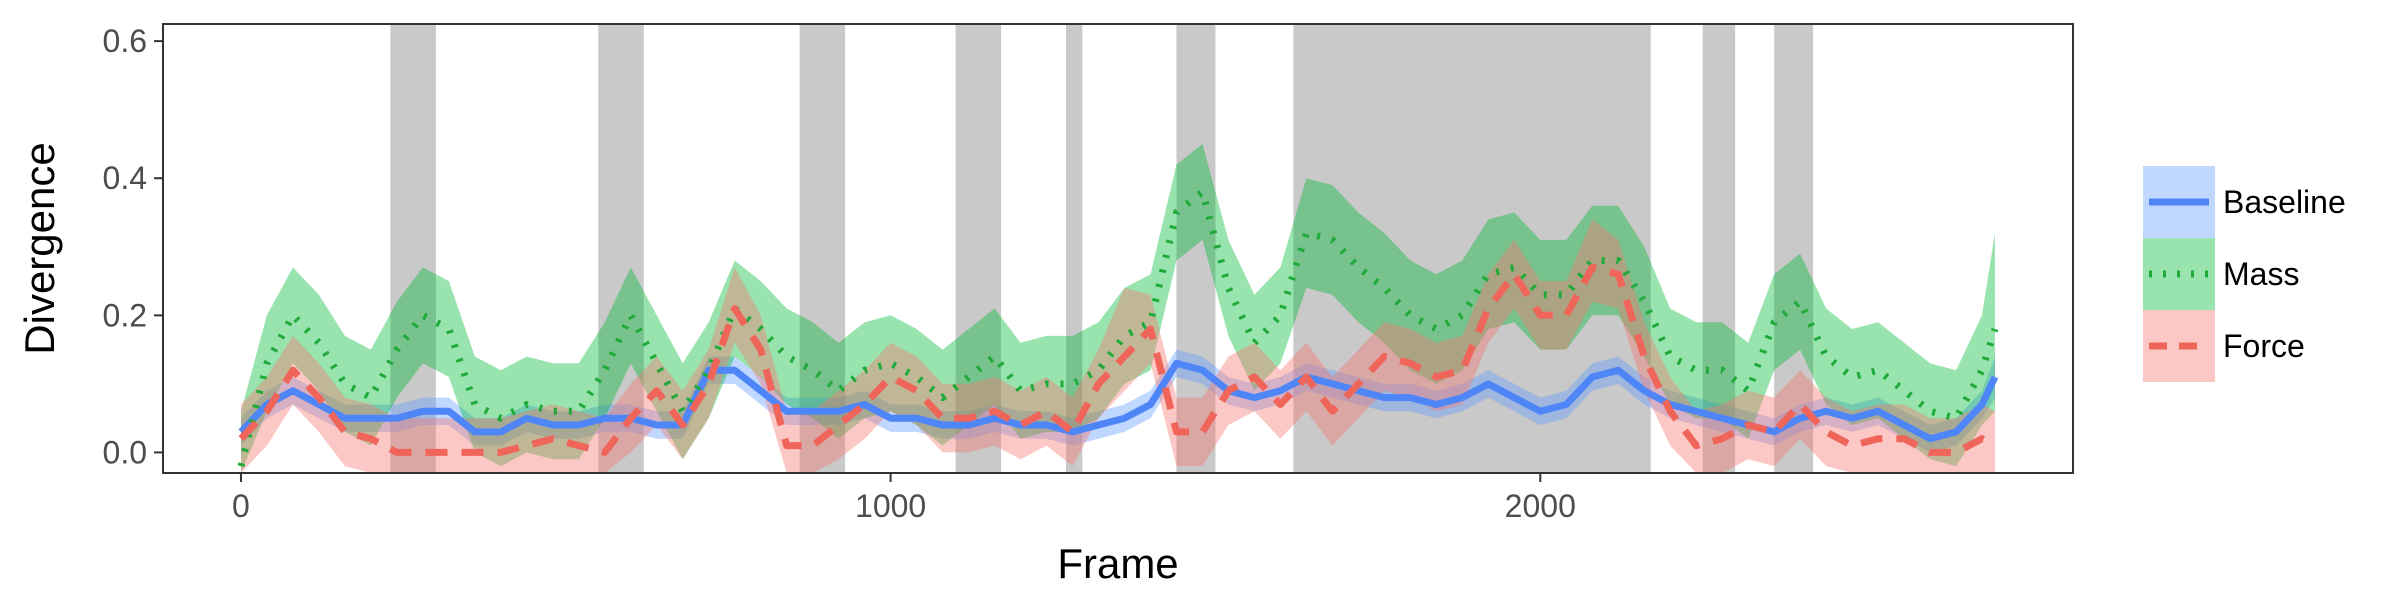 The image size is (2400, 600). I want to click on y-tick-label: 0.4, so click(125, 178).